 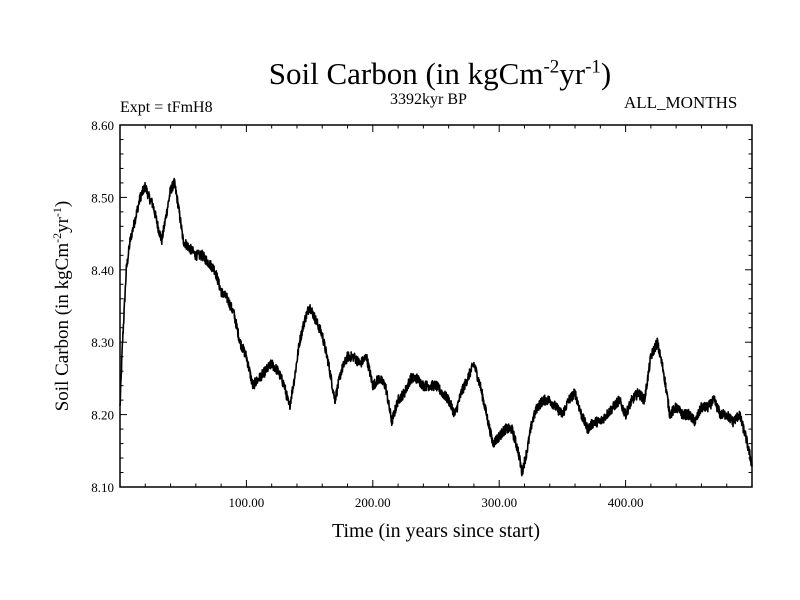 What do you see at coordinates (440, 73) in the screenshot?
I see `chart-title: Soil Carbon (in kgCm-2yr-1)` at bounding box center [440, 73].